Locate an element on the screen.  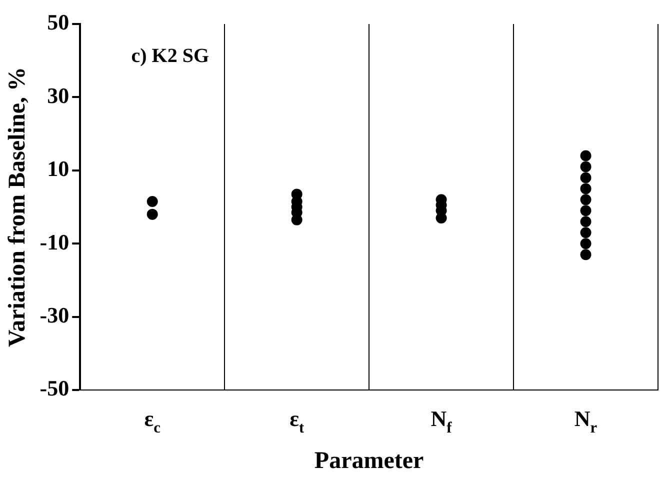
x-axis-title: Parameter is located at coordinates (369, 461).